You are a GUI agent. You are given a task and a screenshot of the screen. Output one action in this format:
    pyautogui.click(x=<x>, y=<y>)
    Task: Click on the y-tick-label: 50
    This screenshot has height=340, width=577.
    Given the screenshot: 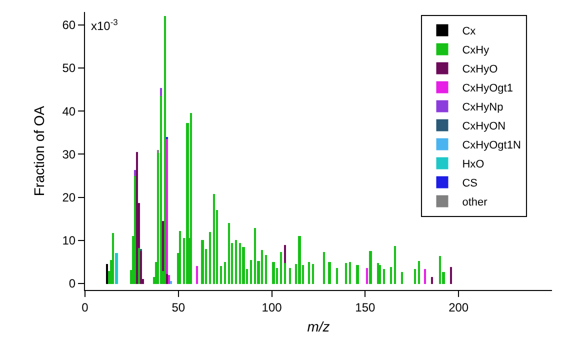 What is the action you would take?
    pyautogui.click(x=69, y=68)
    